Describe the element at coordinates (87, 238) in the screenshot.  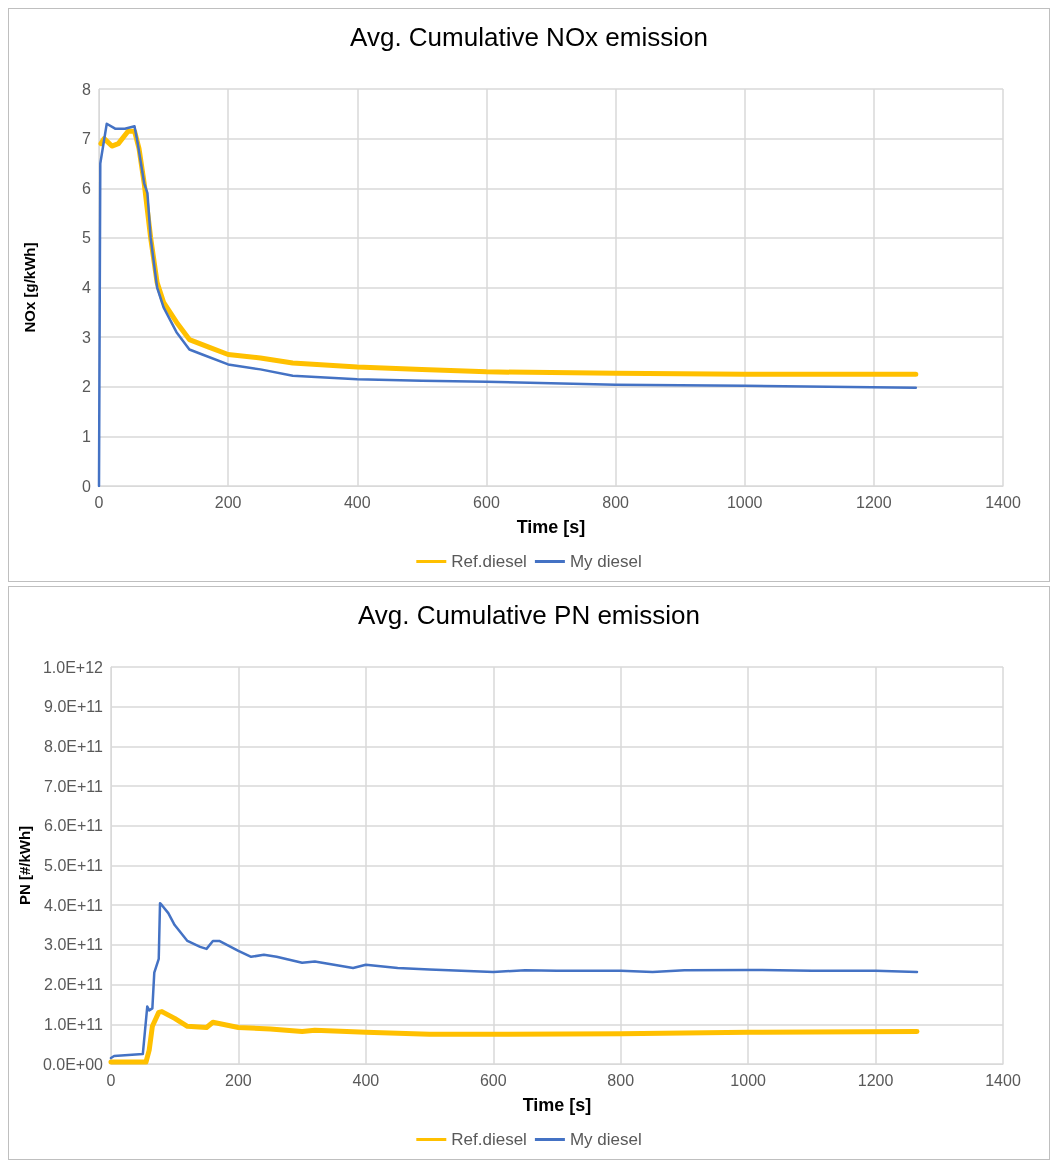
I see `y-tick-label: 5` at that location.